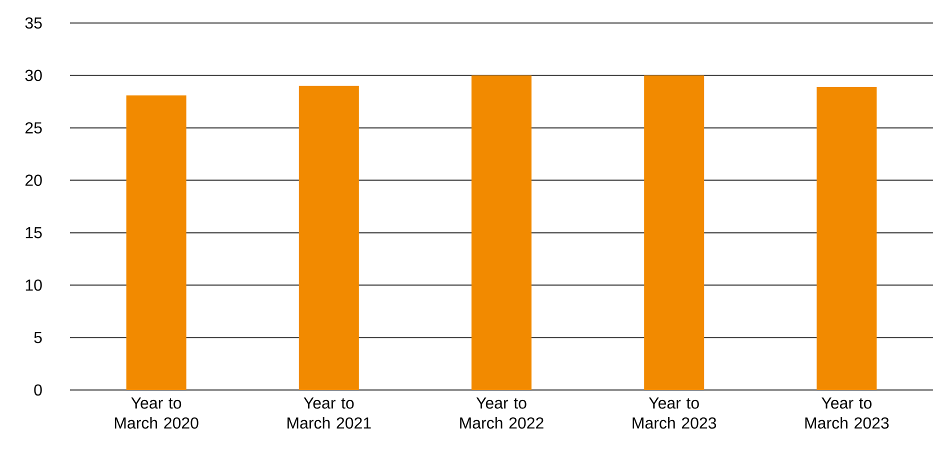 The width and height of the screenshot is (933, 459). I want to click on x-tick-label: Year to March 2021, so click(329, 413).